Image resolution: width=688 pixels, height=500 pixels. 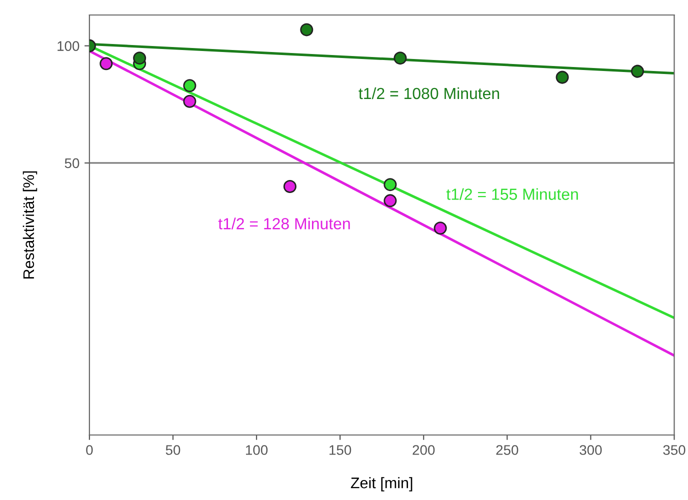 I want to click on x-axis-title: Zeit [min], so click(x=381, y=484).